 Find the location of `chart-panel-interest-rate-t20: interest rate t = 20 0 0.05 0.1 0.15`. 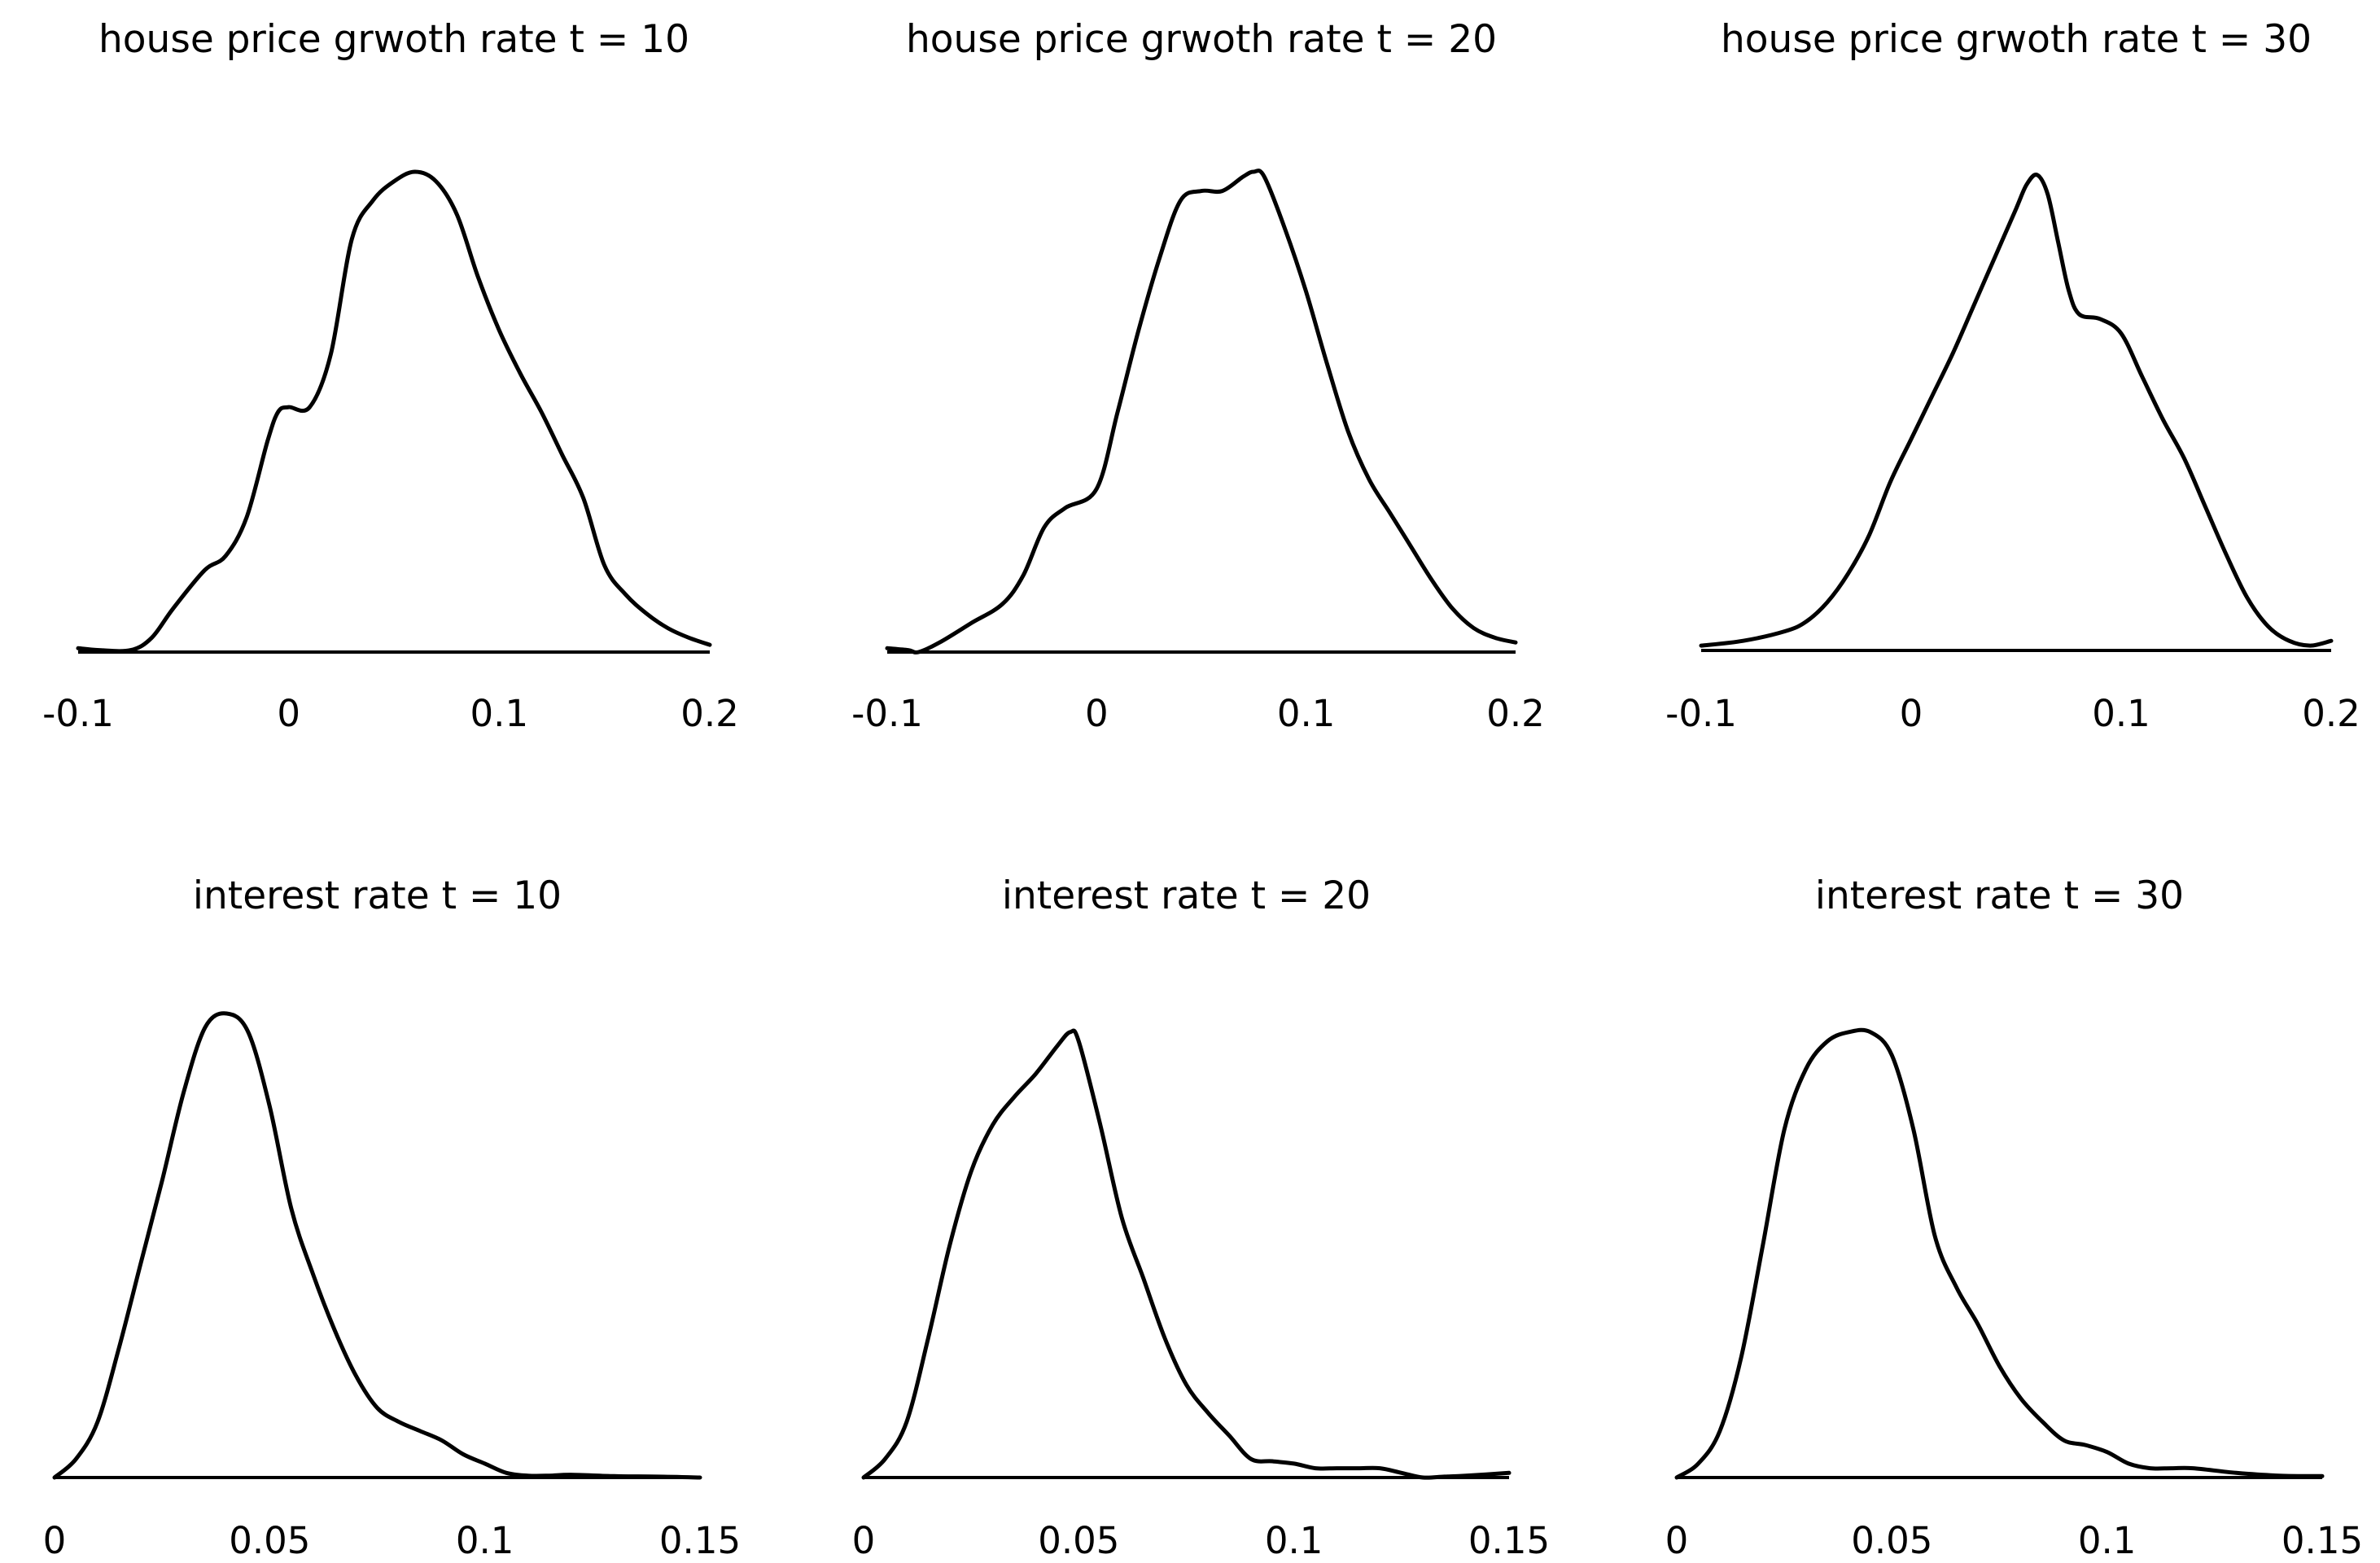

chart-panel-interest-rate-t20: interest rate t = 20 0 0.05 0.1 0.15 is located at coordinates (1201, 1217).